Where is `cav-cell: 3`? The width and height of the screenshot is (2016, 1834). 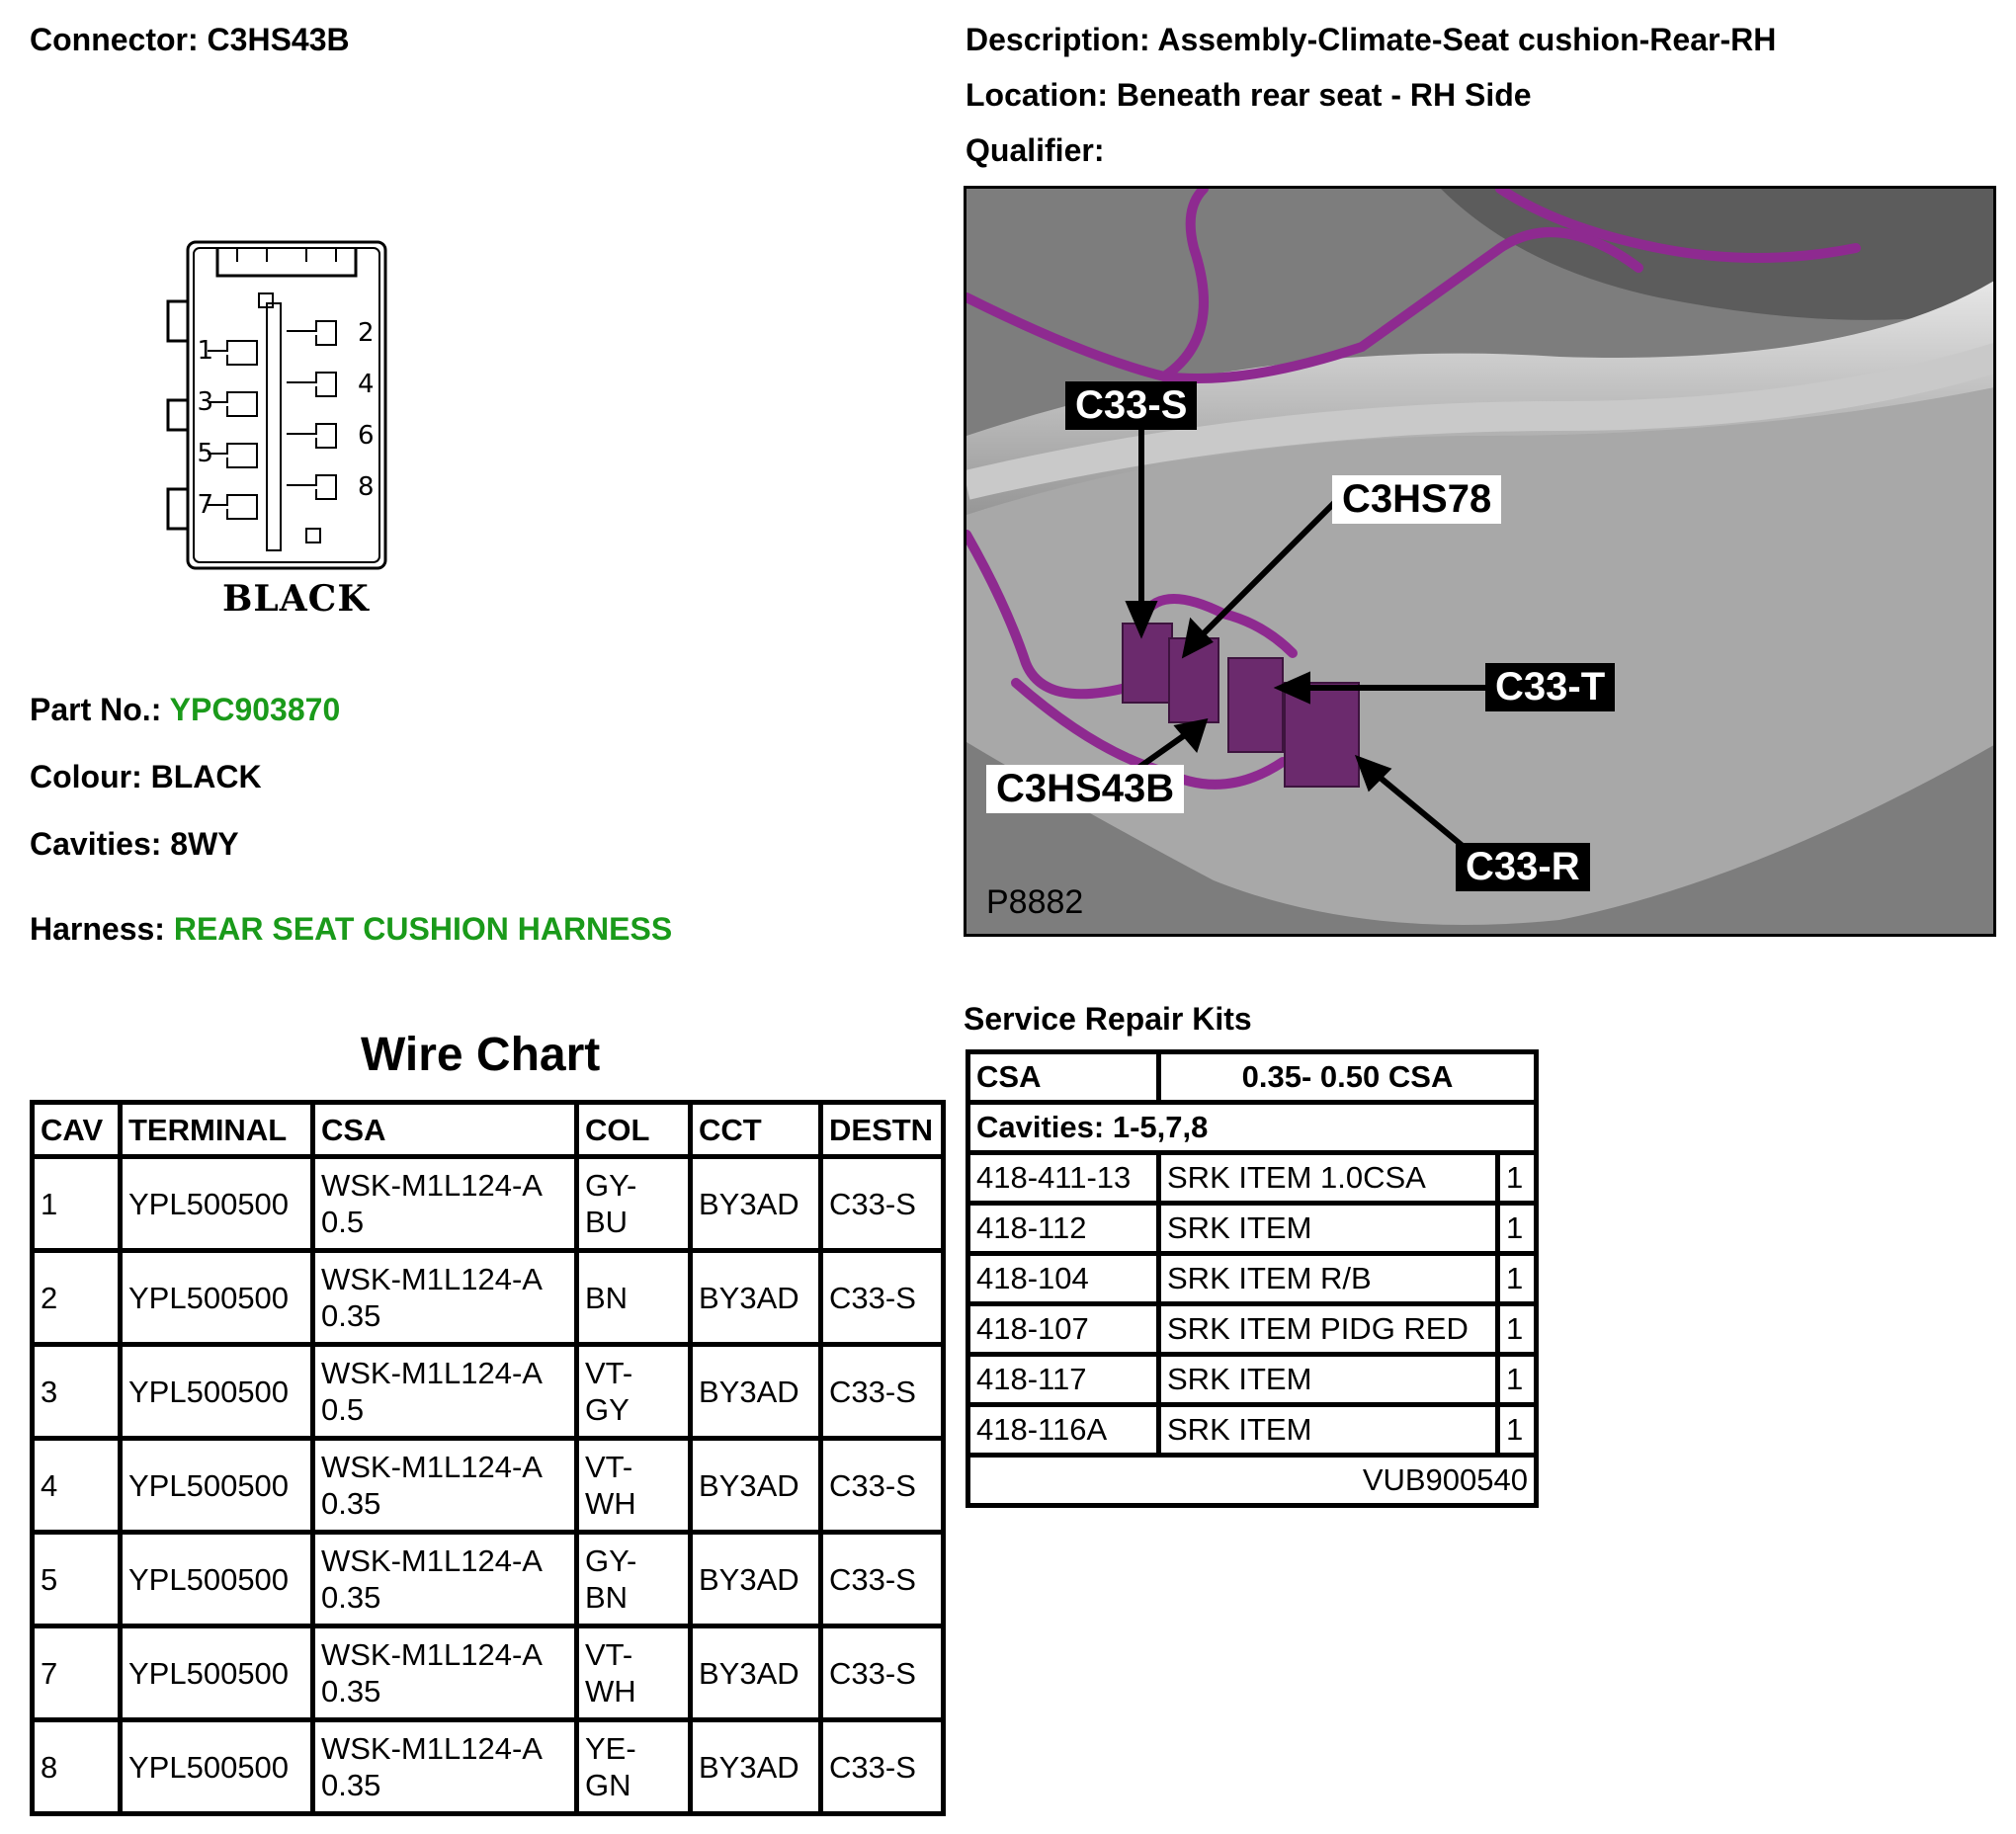
cav-cell: 3 is located at coordinates (76, 1391).